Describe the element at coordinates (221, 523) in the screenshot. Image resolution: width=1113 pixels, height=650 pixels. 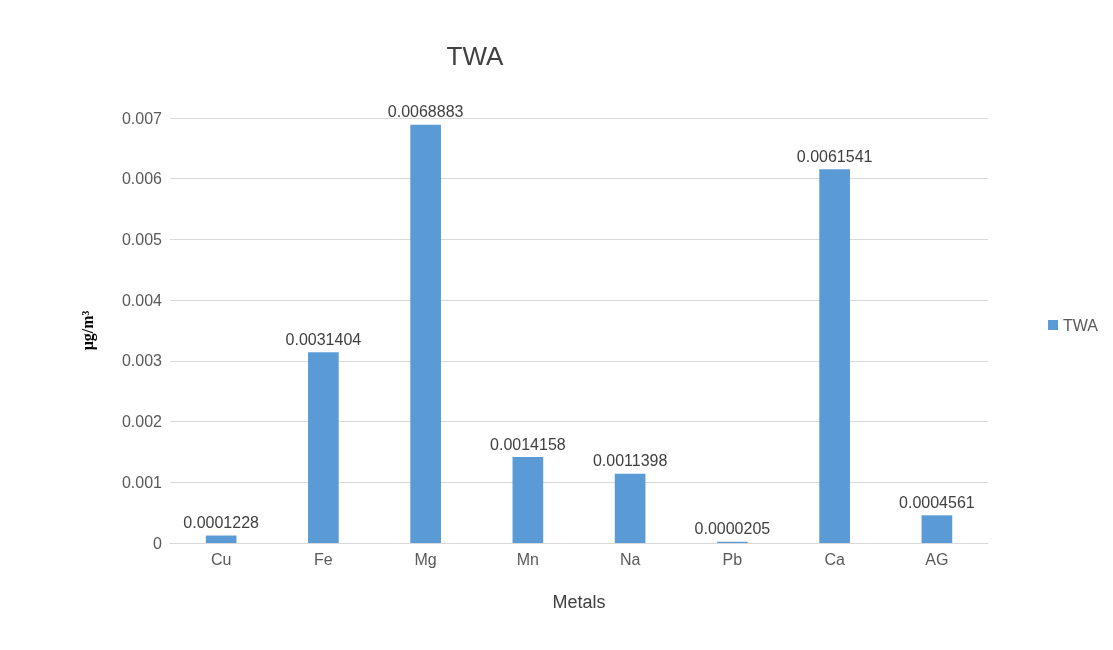
I see `data-label: 0.0001228` at that location.